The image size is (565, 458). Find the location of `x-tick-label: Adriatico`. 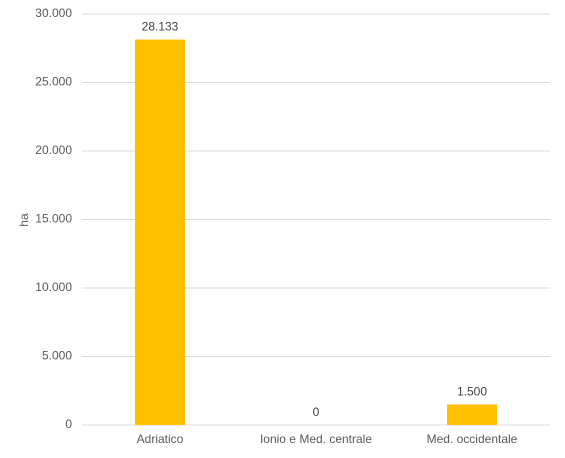

x-tick-label: Adriatico is located at coordinates (160, 439).